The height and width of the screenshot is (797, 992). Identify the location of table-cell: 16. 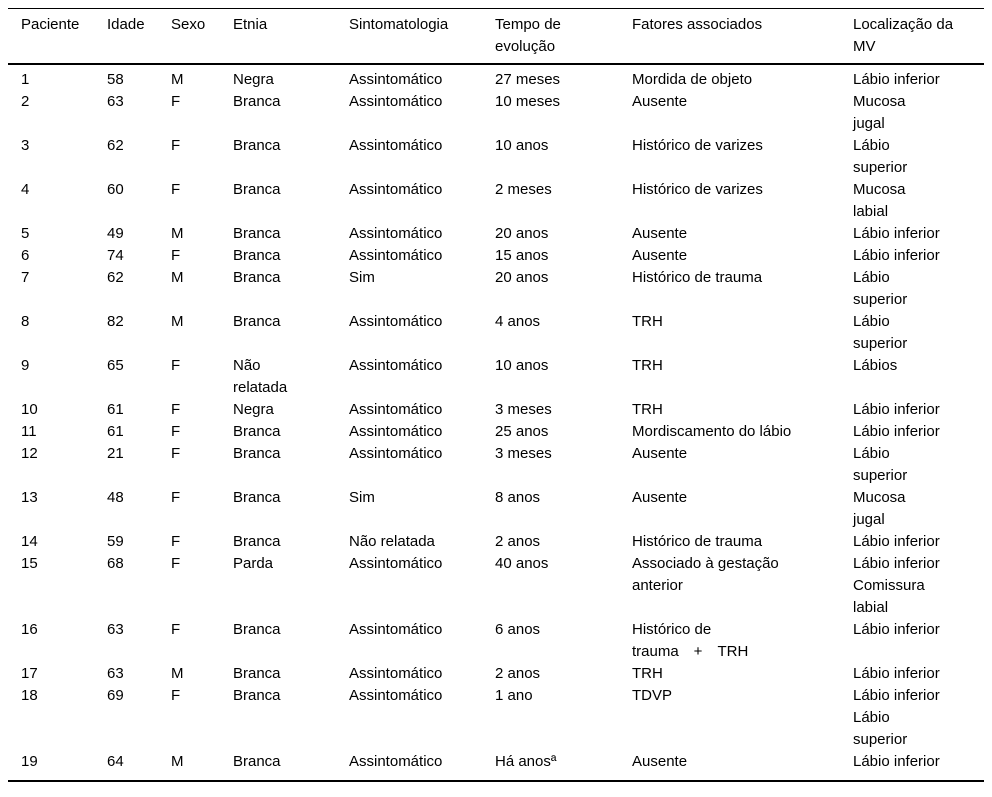
(29, 629).